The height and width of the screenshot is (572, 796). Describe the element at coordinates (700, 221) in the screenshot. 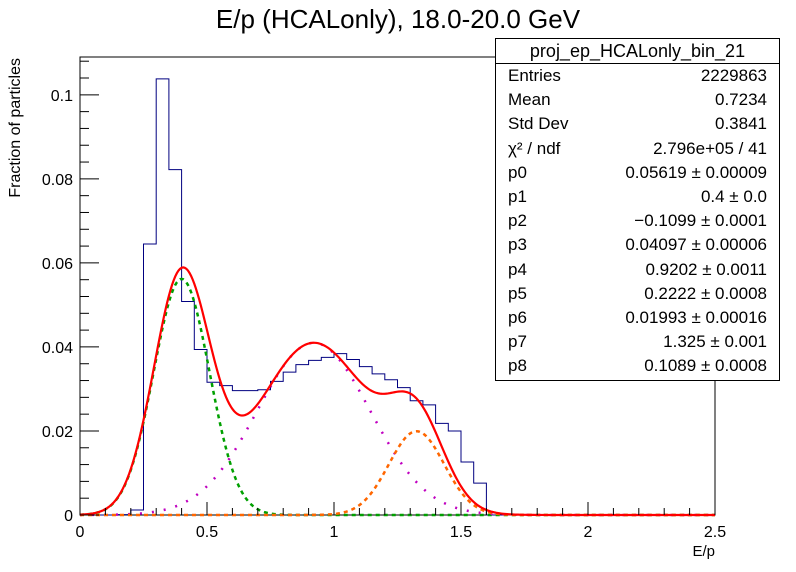

I see `stats-row-value: −0.1099 ± 0.0001` at that location.